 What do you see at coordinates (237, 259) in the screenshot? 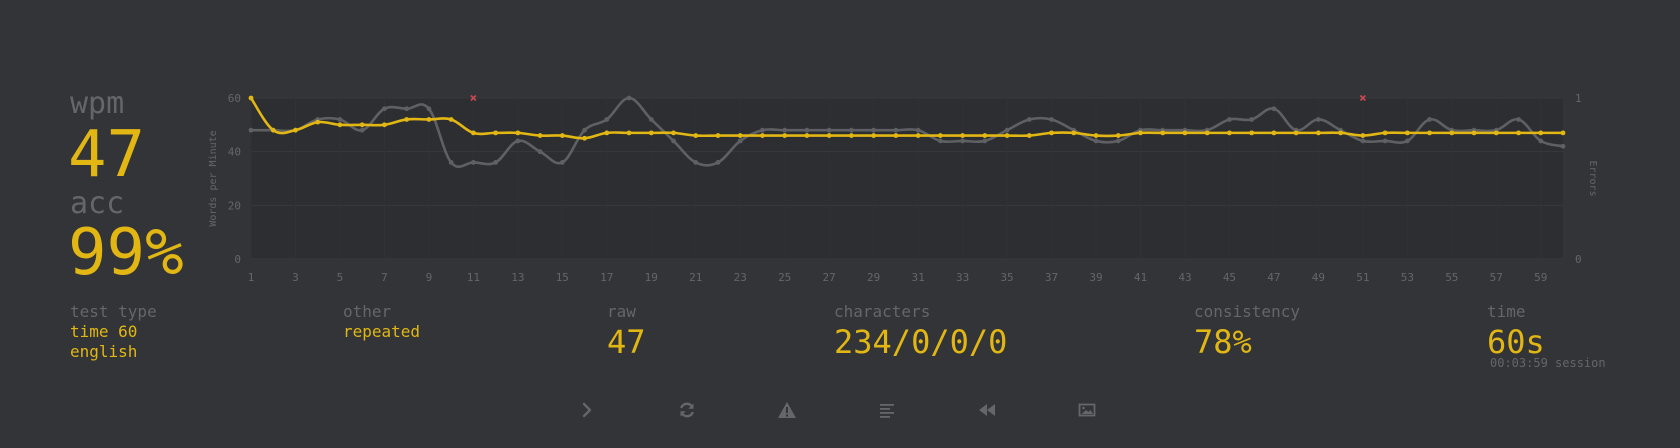
I see `y-tick-label: 0` at bounding box center [237, 259].